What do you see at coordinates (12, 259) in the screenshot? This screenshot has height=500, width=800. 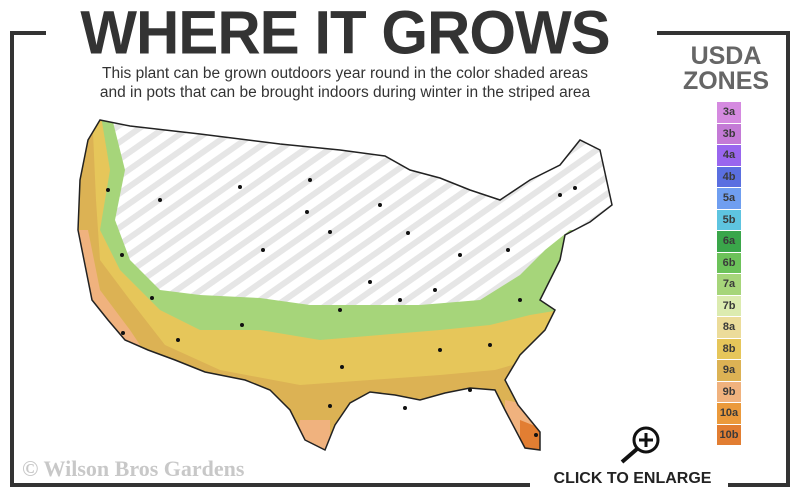 I see `frame-left` at bounding box center [12, 259].